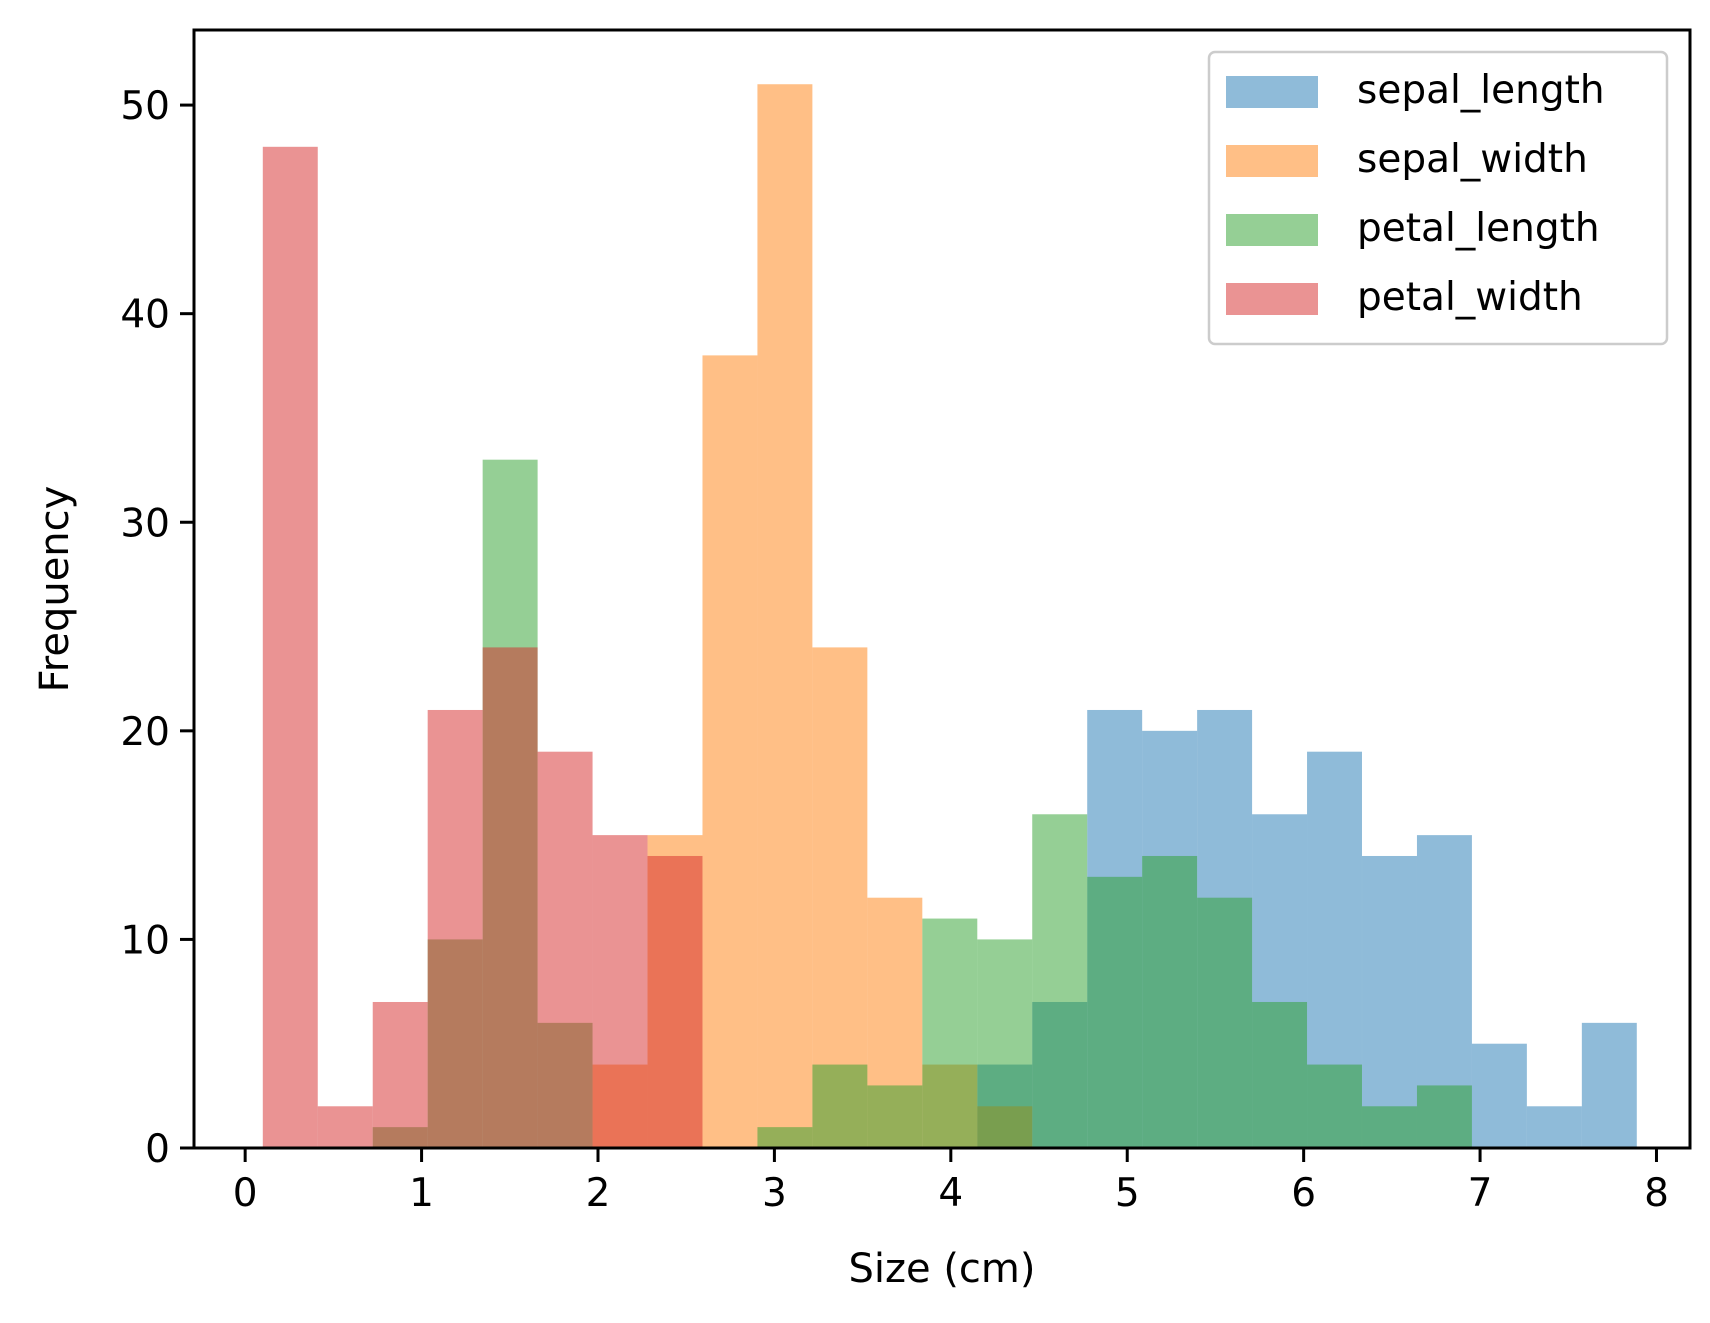  What do you see at coordinates (55, 589) in the screenshot?
I see `y-axis-title: Frequency` at bounding box center [55, 589].